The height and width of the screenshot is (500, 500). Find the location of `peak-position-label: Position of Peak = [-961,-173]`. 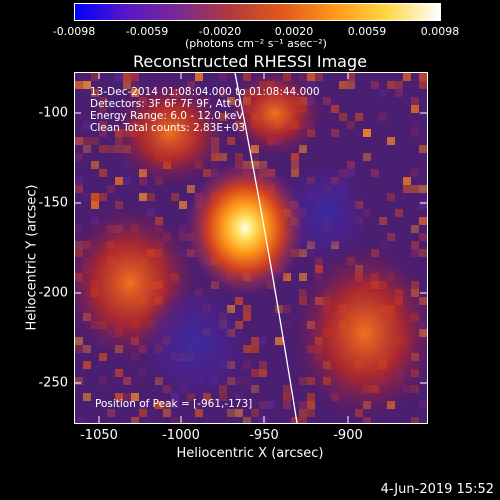

peak-position-label: Position of Peak = [-961,-173] is located at coordinates (174, 404).